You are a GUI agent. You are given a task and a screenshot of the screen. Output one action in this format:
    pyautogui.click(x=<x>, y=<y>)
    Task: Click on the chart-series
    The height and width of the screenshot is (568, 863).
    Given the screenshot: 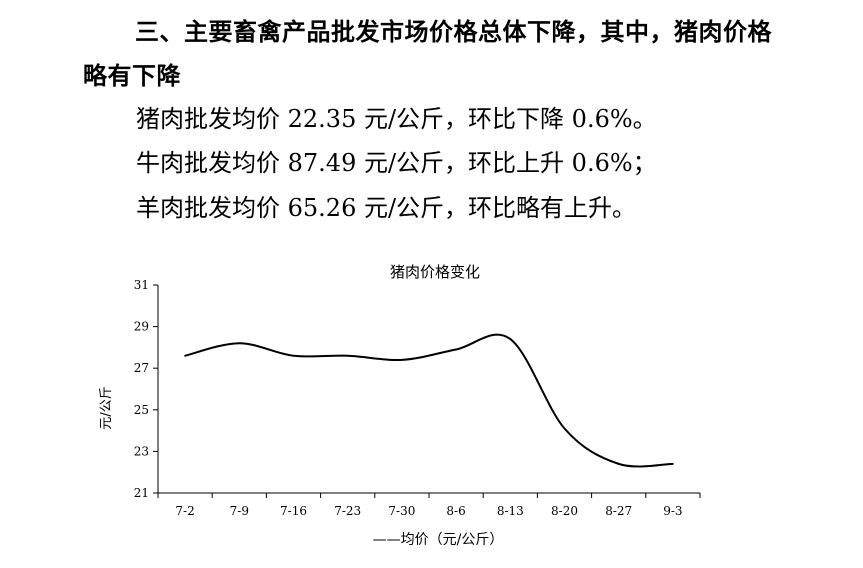 What is the action you would take?
    pyautogui.click(x=429, y=400)
    